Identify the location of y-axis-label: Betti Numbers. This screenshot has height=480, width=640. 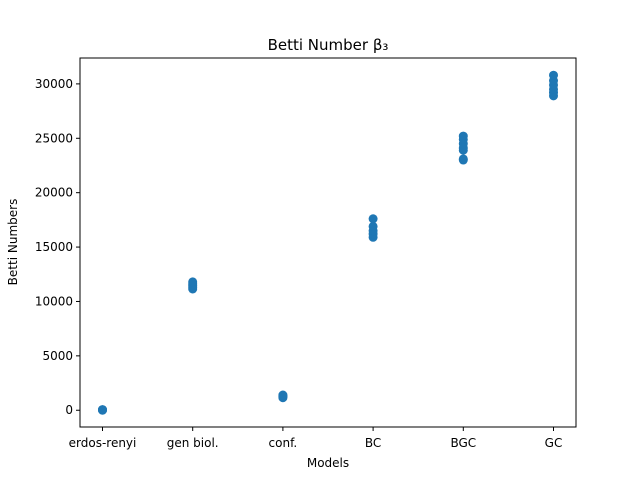
(13, 242).